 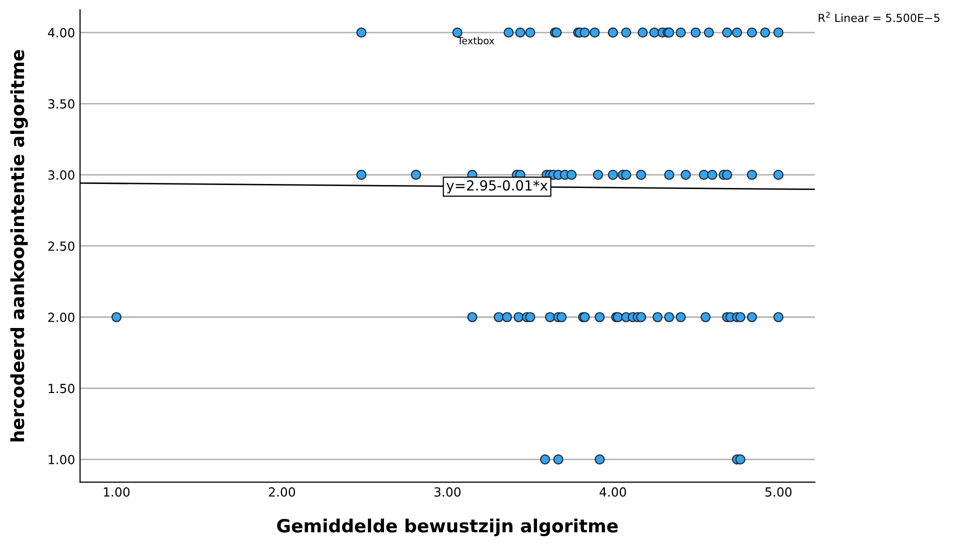 I want to click on y-tick-label: 2.50, so click(x=61, y=246).